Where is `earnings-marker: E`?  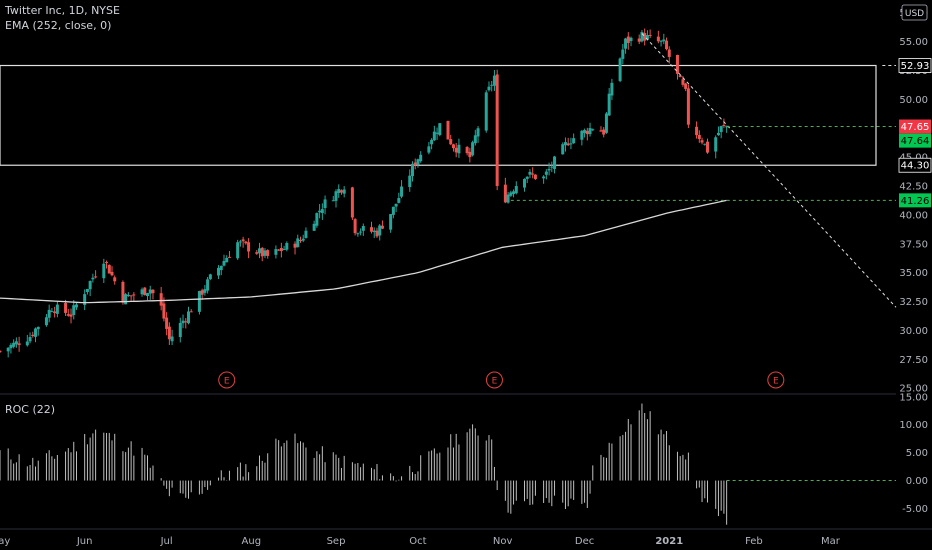 earnings-marker: E is located at coordinates (227, 380).